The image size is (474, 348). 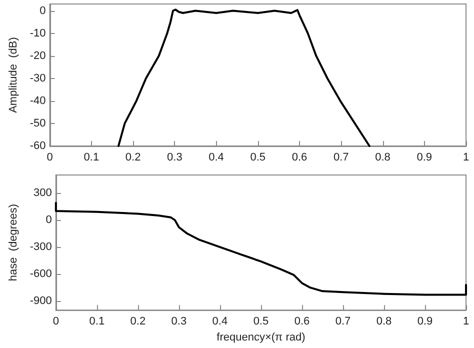 I want to click on y-axis-title: hase (degrees), so click(x=14, y=243).